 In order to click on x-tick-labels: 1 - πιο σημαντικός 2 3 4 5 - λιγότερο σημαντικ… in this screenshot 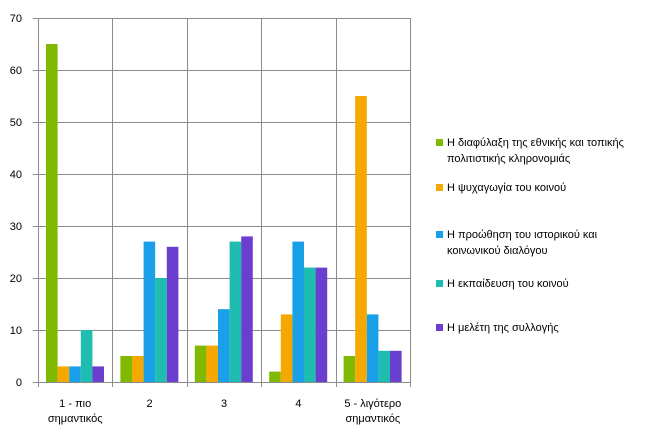, I will do `click(224, 411)`.